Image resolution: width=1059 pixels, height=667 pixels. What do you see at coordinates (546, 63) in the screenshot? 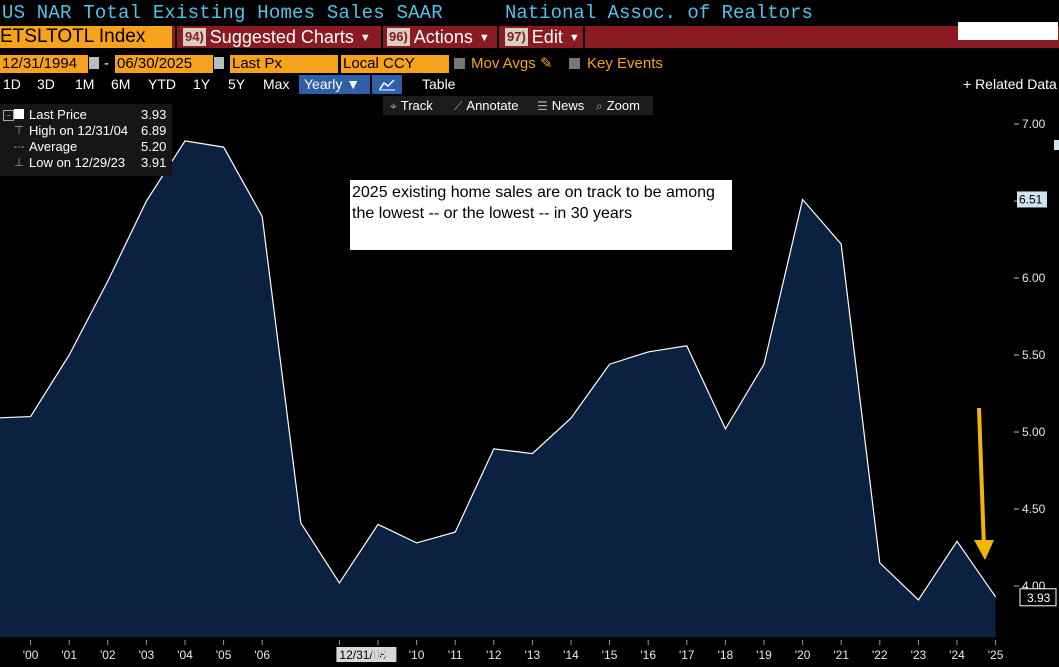
I see `pencil-icon: ✎` at bounding box center [546, 63].